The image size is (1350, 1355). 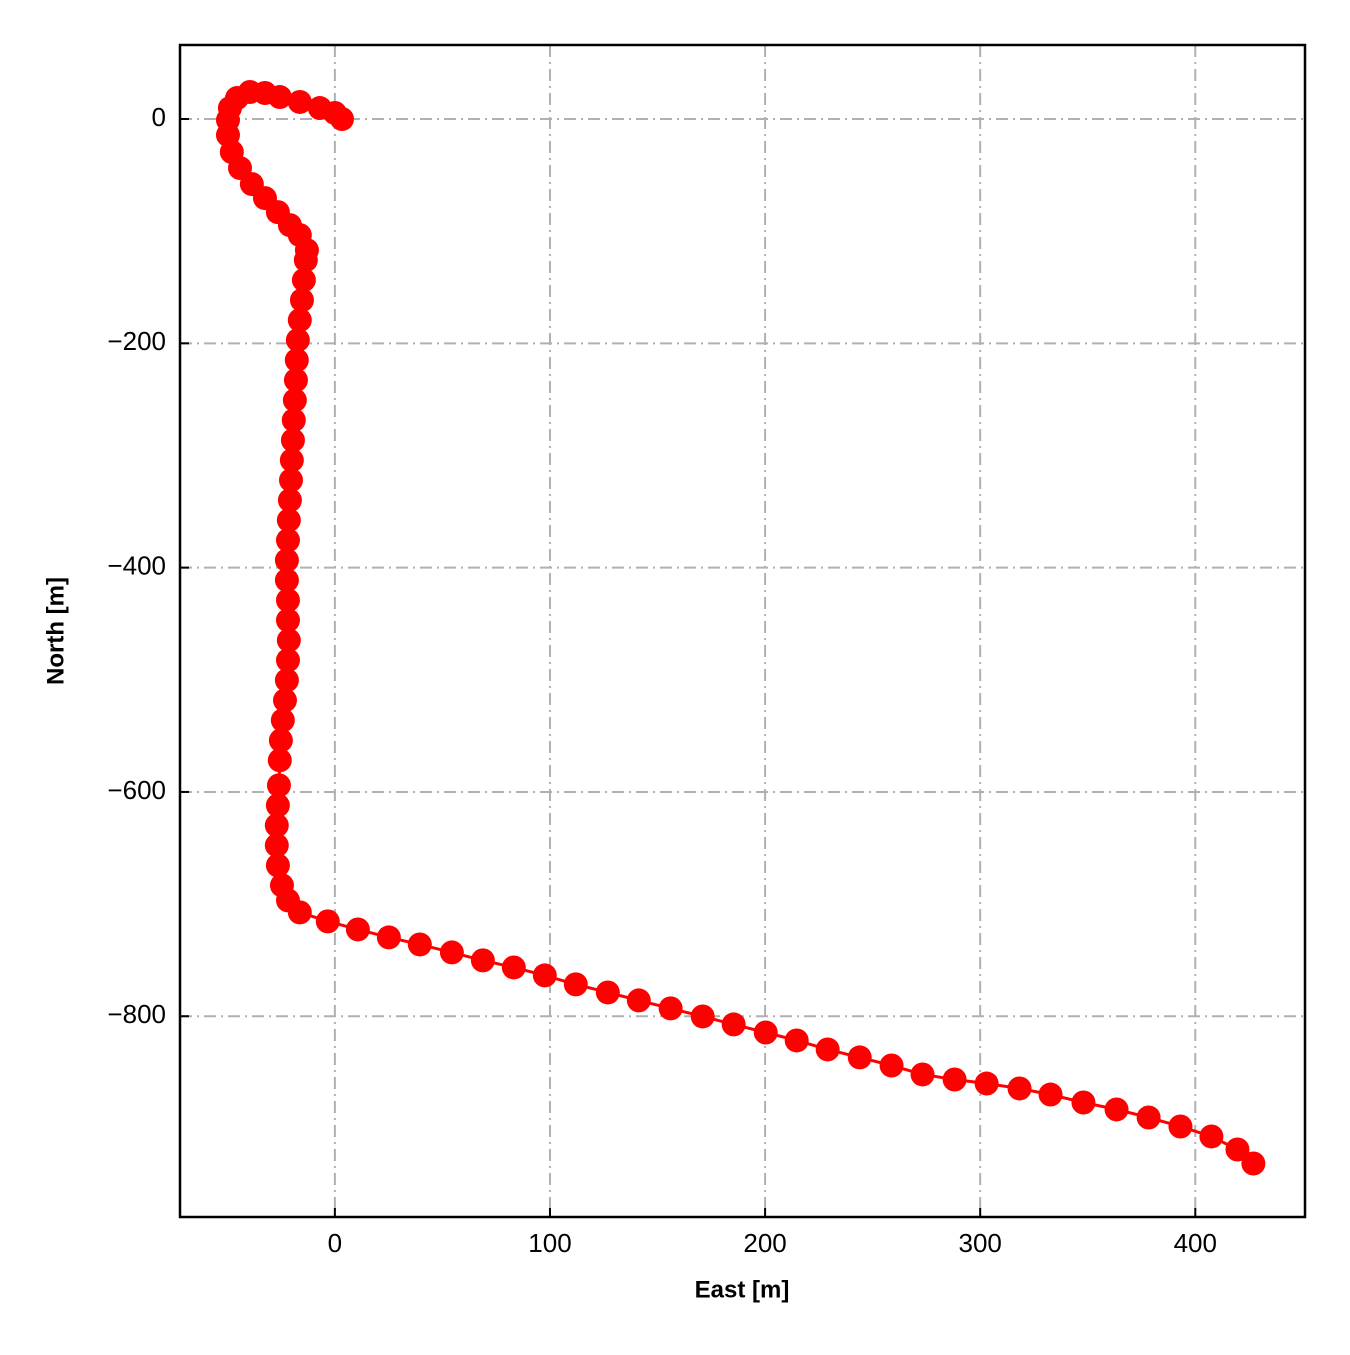 What do you see at coordinates (1195, 1243) in the screenshot?
I see `x-tick-label: 400` at bounding box center [1195, 1243].